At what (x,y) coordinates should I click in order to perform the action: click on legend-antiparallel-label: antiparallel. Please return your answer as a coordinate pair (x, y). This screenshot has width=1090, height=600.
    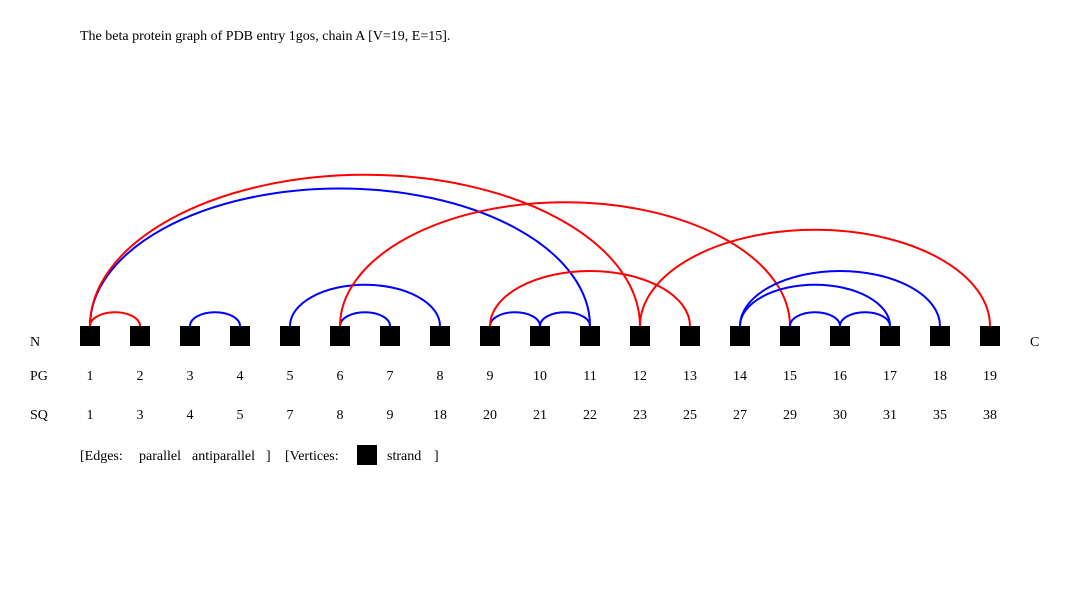
    Looking at the image, I should click on (223, 456).